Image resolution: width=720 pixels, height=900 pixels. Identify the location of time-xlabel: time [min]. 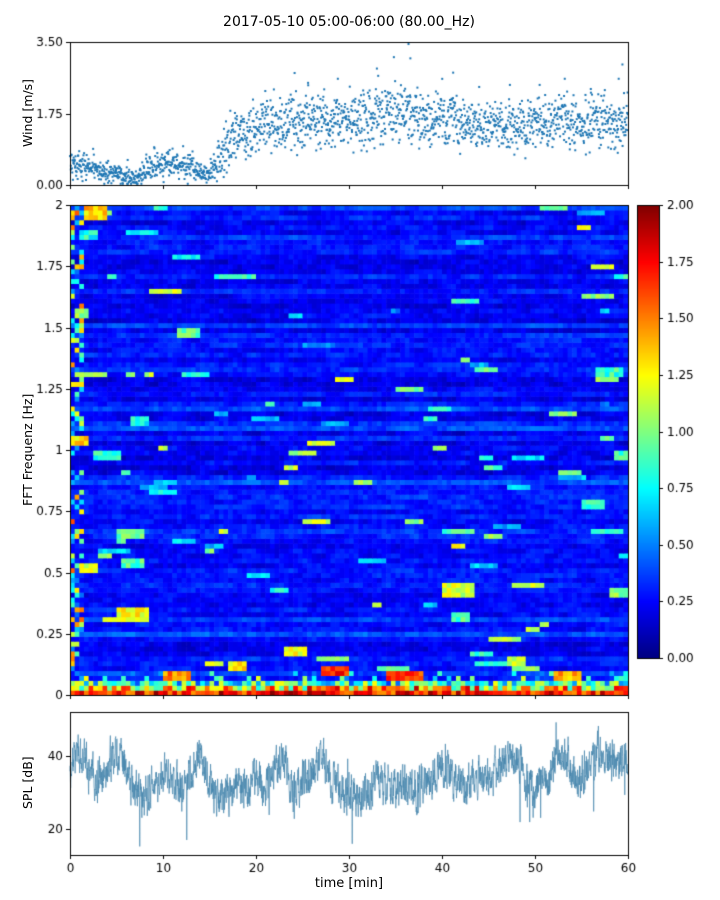
(349, 883).